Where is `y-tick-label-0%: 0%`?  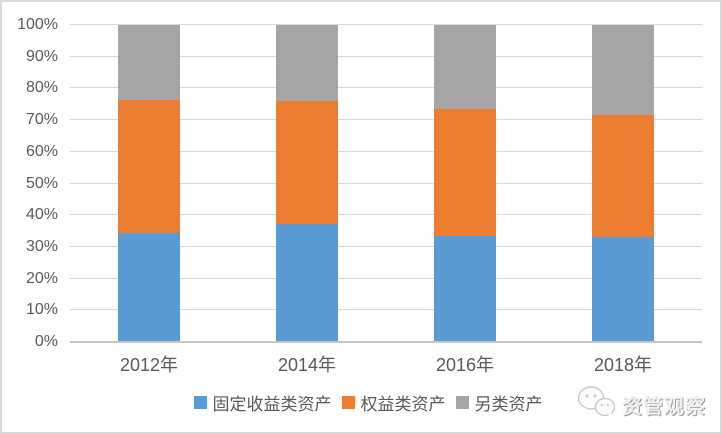 y-tick-label-0%: 0% is located at coordinates (46, 341).